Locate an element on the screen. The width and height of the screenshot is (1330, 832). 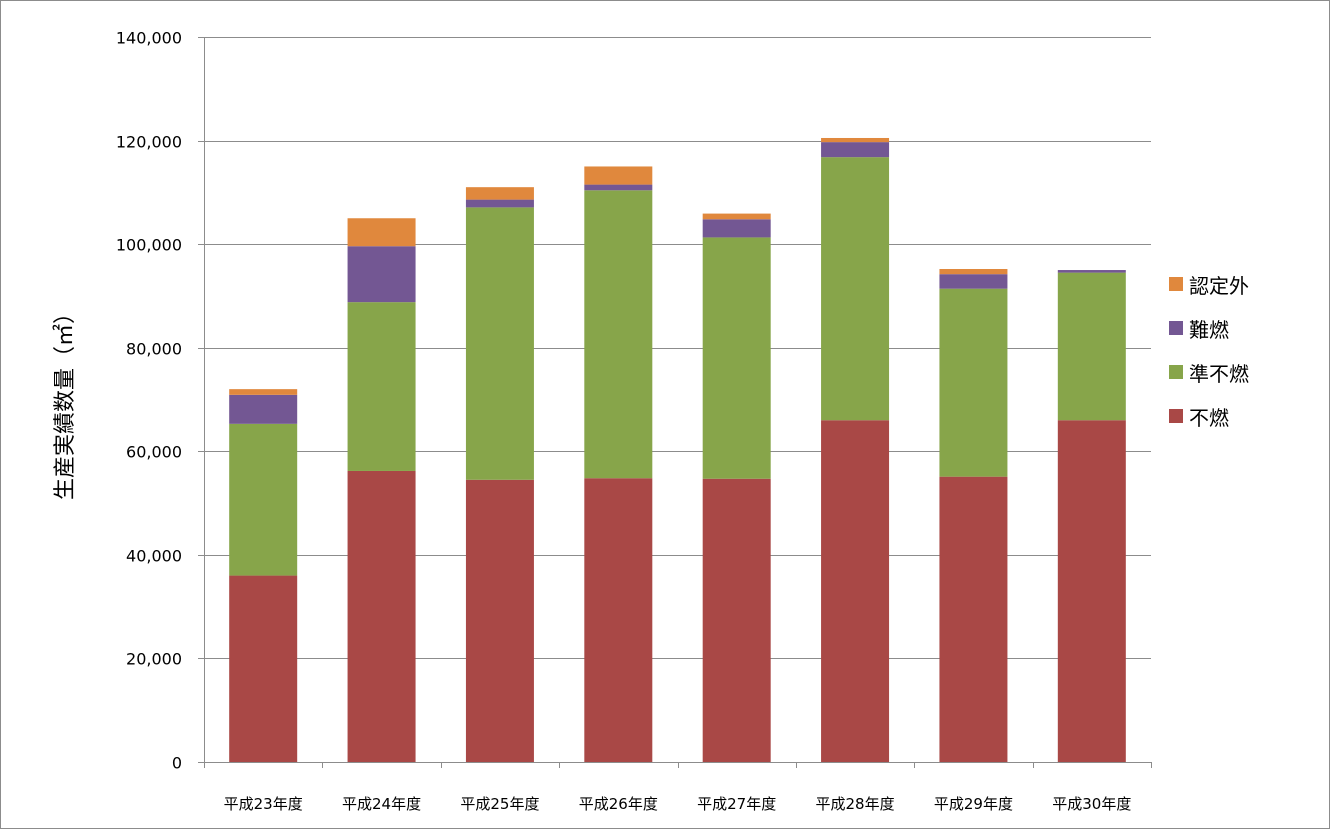
legend-label: 不燃 is located at coordinates (1209, 418).